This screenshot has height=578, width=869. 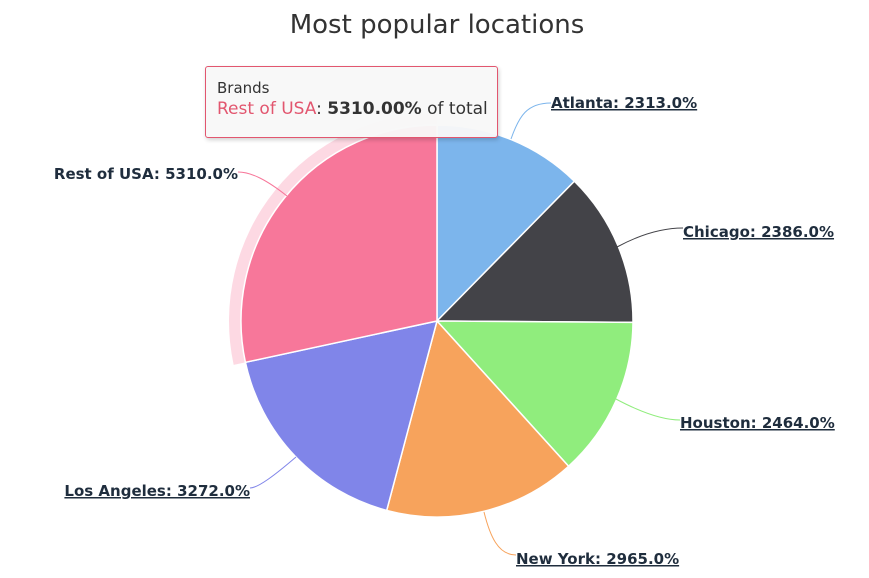 I want to click on slice-new-york, so click(x=477, y=419).